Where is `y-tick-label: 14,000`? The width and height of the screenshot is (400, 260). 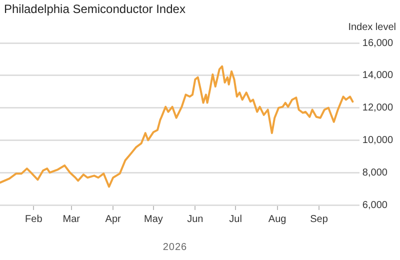
y-tick-label: 14,000 is located at coordinates (378, 76).